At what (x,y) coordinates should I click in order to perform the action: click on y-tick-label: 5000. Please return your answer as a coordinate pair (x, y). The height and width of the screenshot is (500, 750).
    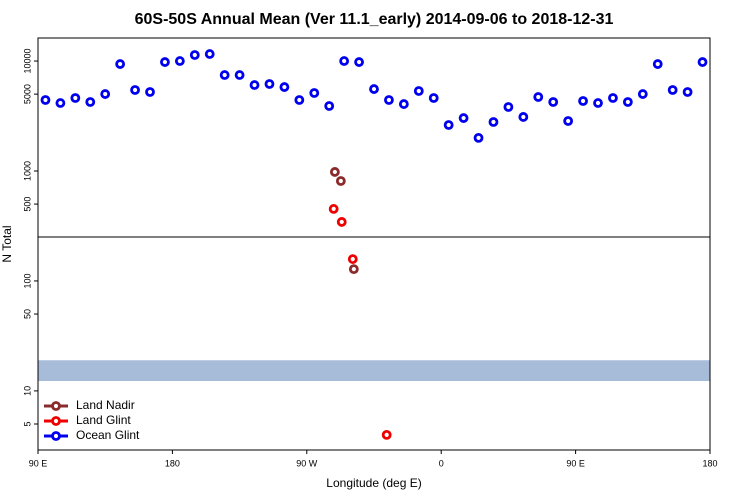
    Looking at the image, I should click on (27, 94).